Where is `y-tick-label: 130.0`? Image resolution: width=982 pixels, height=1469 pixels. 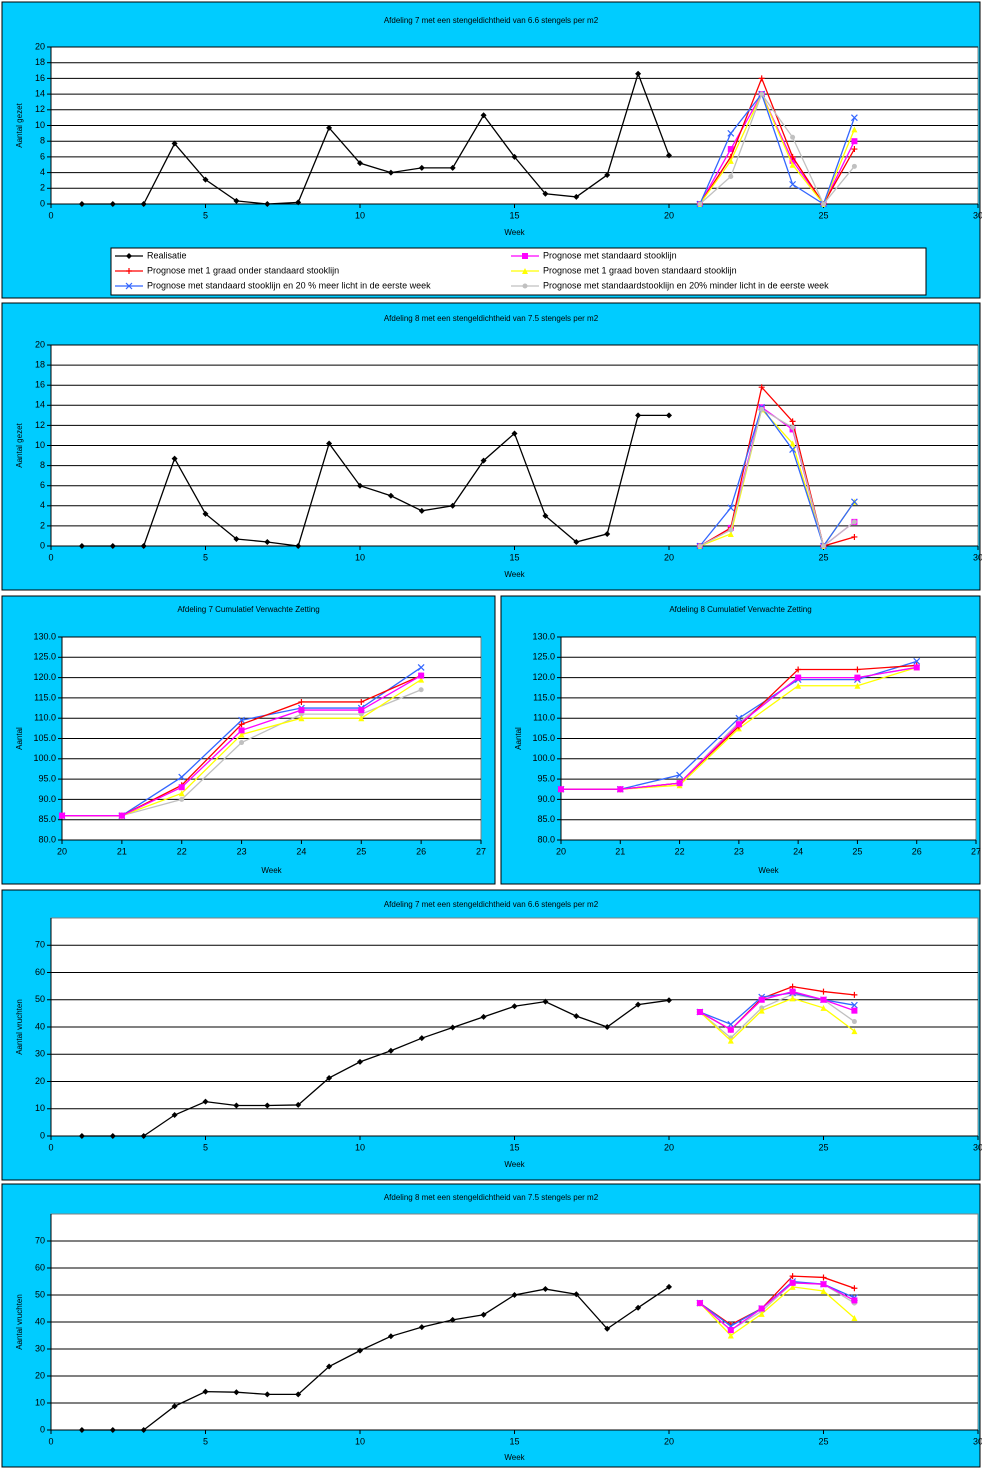
y-tick-label: 130.0 is located at coordinates (543, 636).